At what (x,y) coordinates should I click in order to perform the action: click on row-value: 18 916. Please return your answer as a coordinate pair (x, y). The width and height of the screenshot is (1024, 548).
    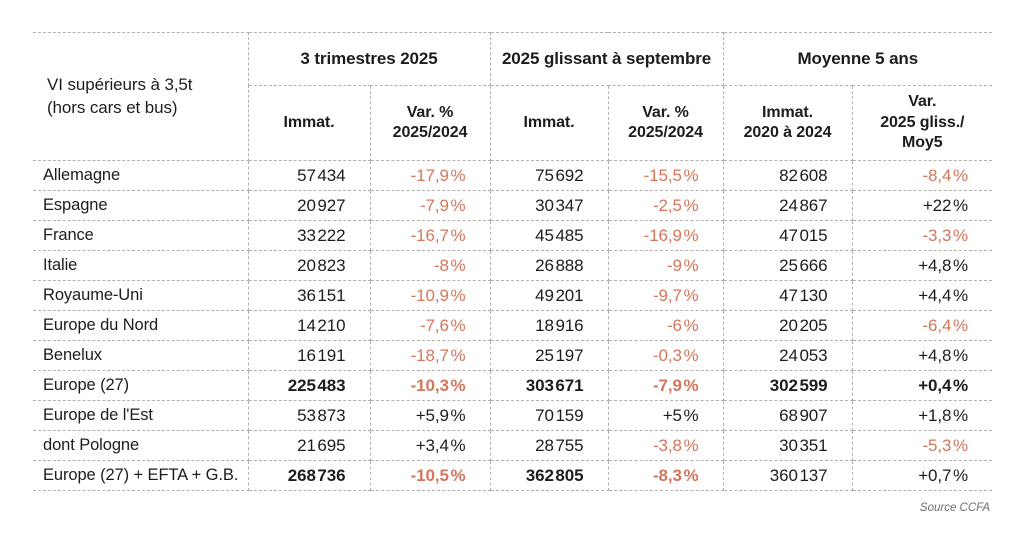
    Looking at the image, I should click on (549, 325).